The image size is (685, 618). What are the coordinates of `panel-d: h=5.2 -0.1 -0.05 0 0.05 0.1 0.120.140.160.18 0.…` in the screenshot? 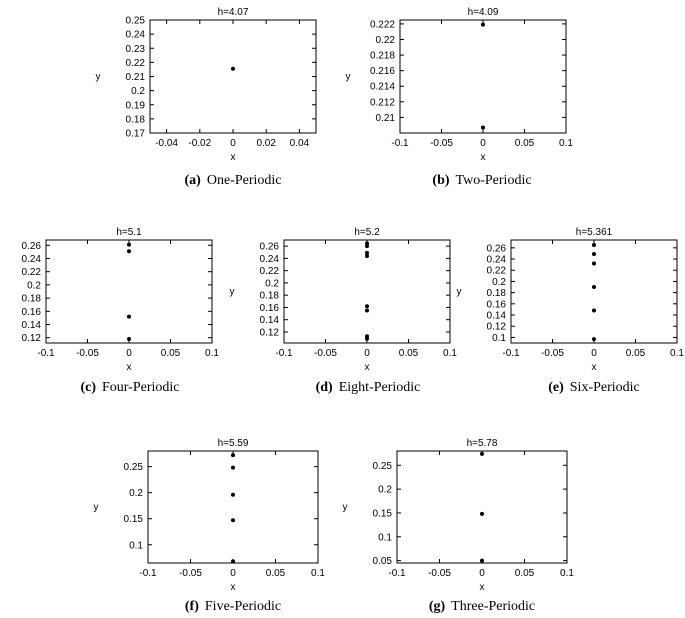 It's located at (344, 311).